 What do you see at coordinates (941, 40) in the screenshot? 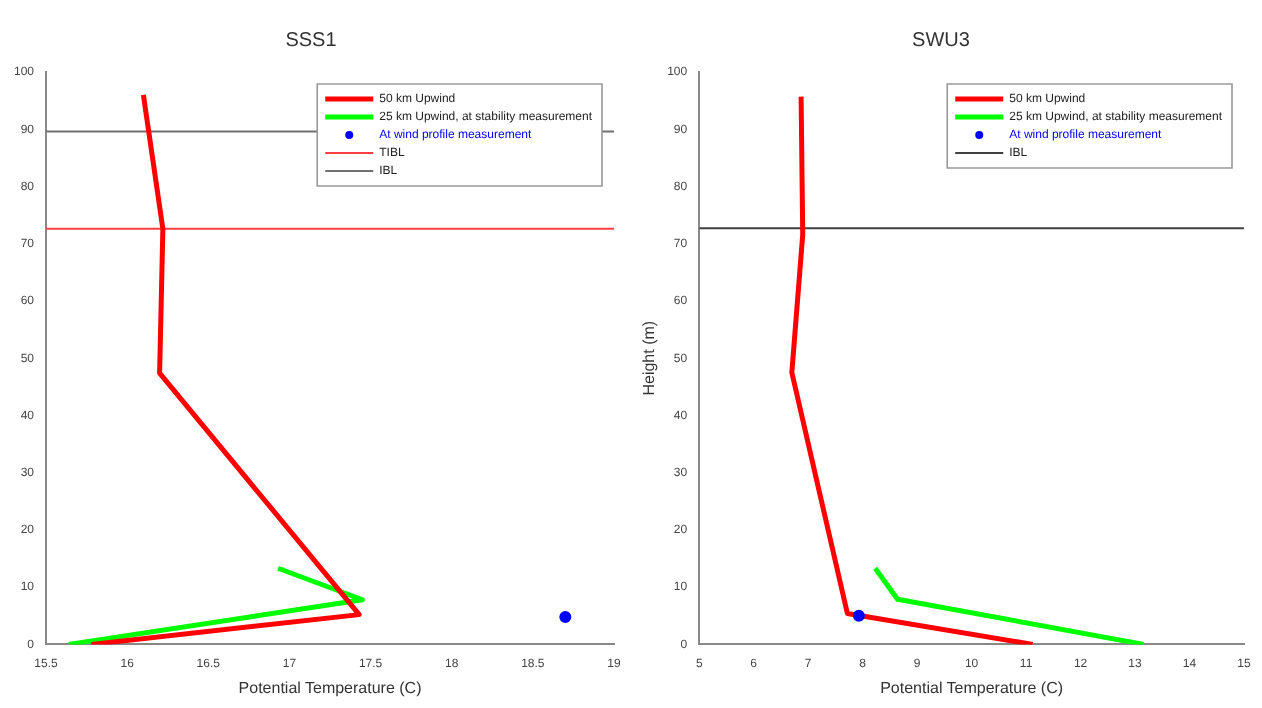
I see `chart-title: SWU3` at bounding box center [941, 40].